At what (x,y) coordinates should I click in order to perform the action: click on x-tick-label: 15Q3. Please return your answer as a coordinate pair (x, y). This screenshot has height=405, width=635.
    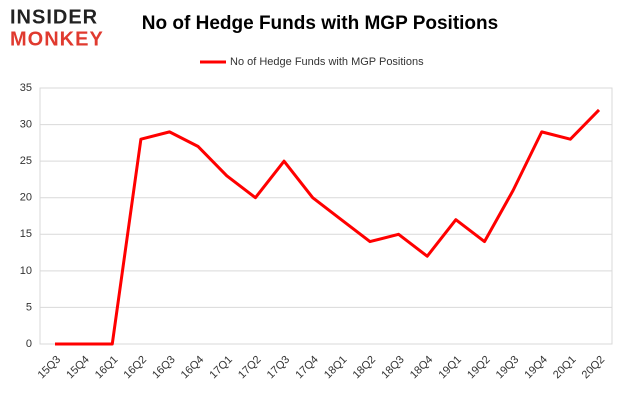
    Looking at the image, I should click on (50, 368).